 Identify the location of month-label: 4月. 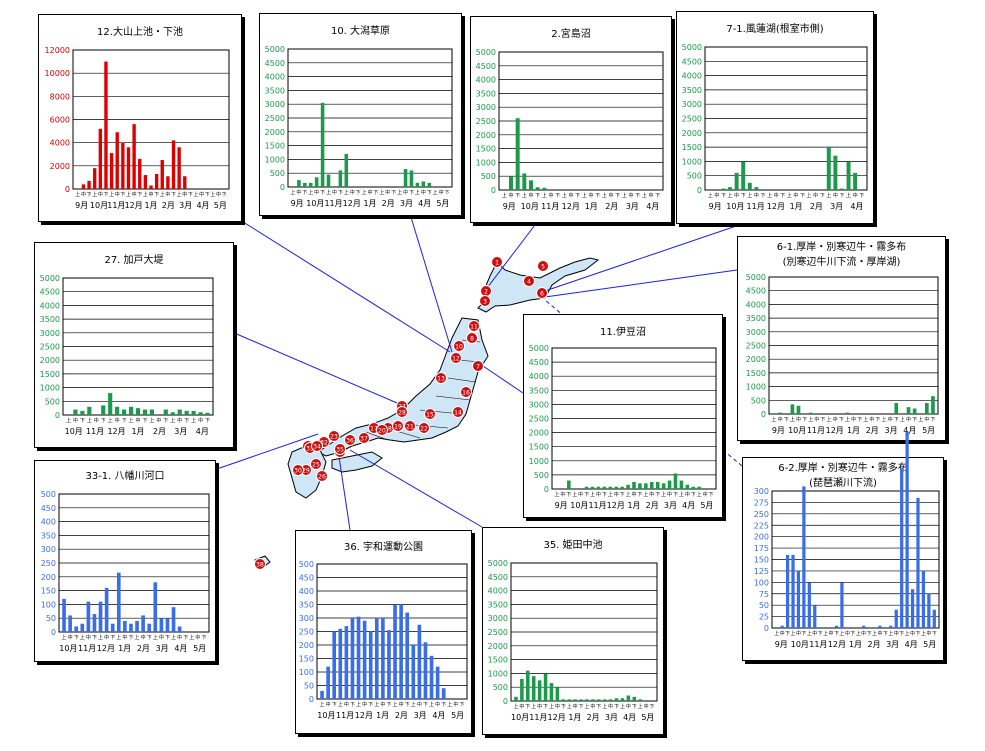
(911, 644).